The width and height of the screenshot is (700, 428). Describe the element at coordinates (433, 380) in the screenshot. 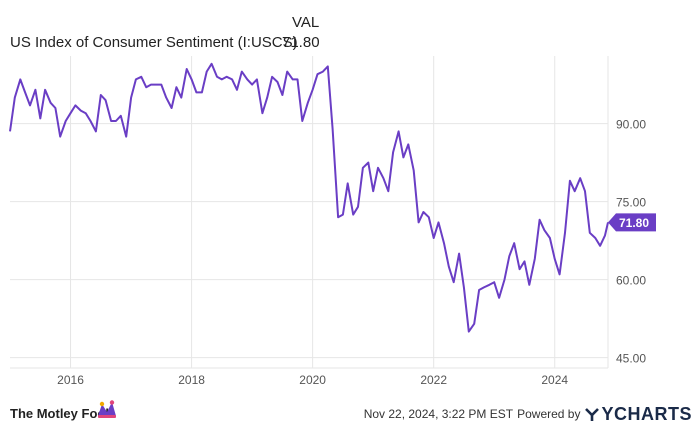

I see `x-tick-label: 2022` at that location.